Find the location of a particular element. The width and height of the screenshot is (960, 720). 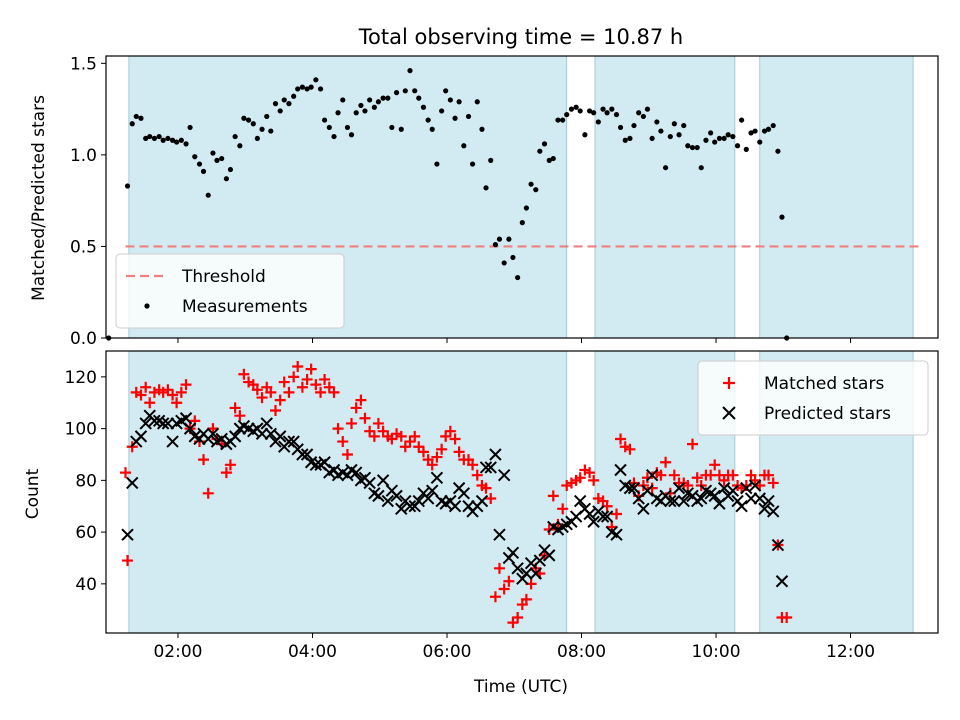

legend-box is located at coordinates (813, 398).